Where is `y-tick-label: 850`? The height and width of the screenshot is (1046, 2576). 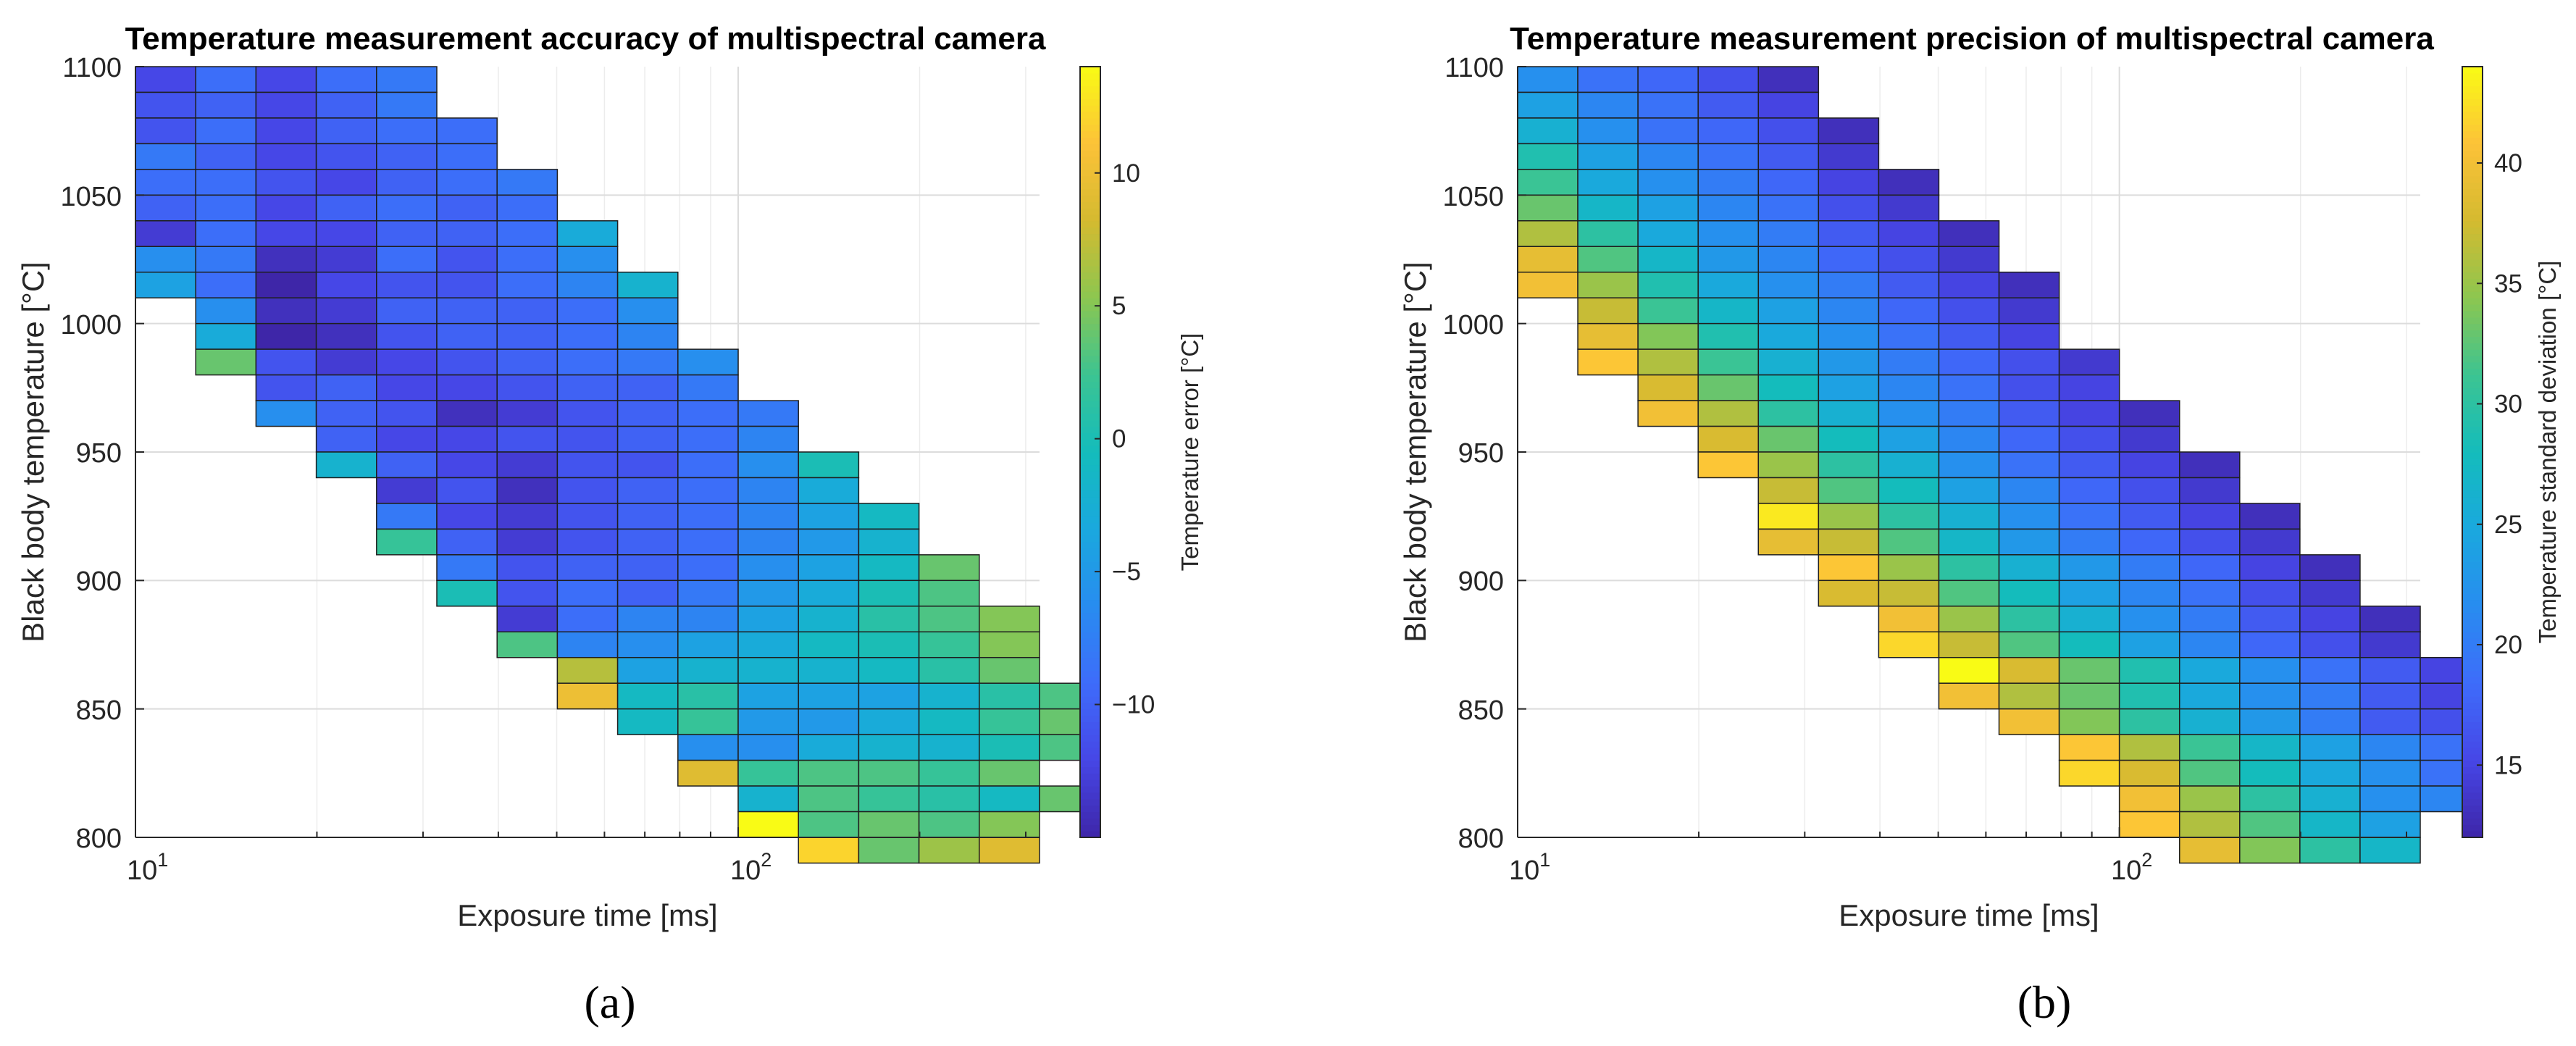 y-tick-label: 850 is located at coordinates (1481, 710).